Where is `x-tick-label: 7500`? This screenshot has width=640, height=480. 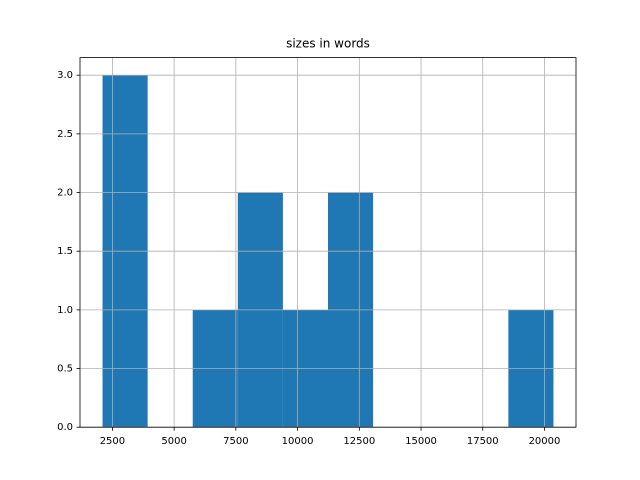 x-tick-label: 7500 is located at coordinates (235, 441).